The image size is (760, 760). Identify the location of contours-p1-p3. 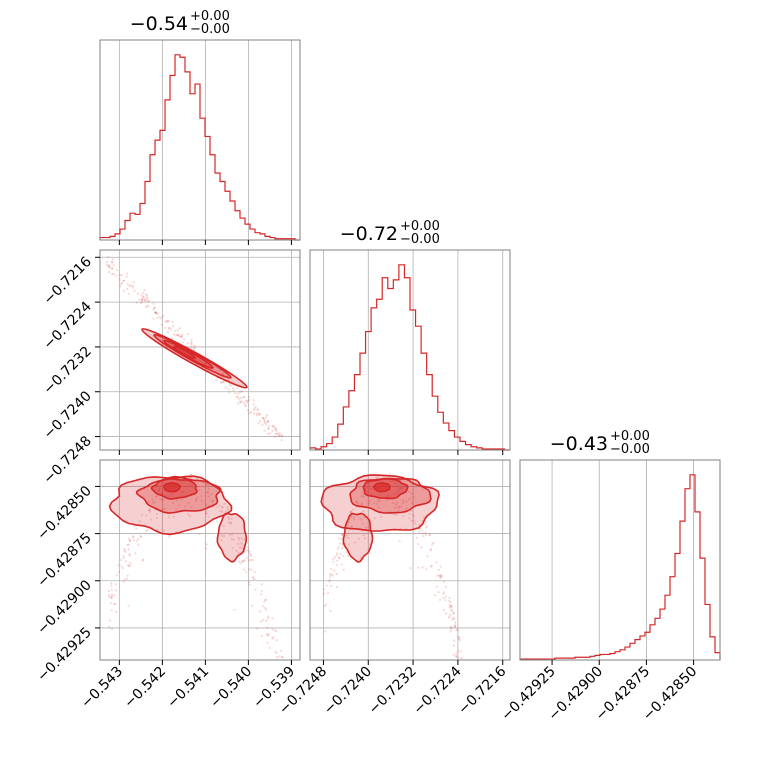
(178, 519).